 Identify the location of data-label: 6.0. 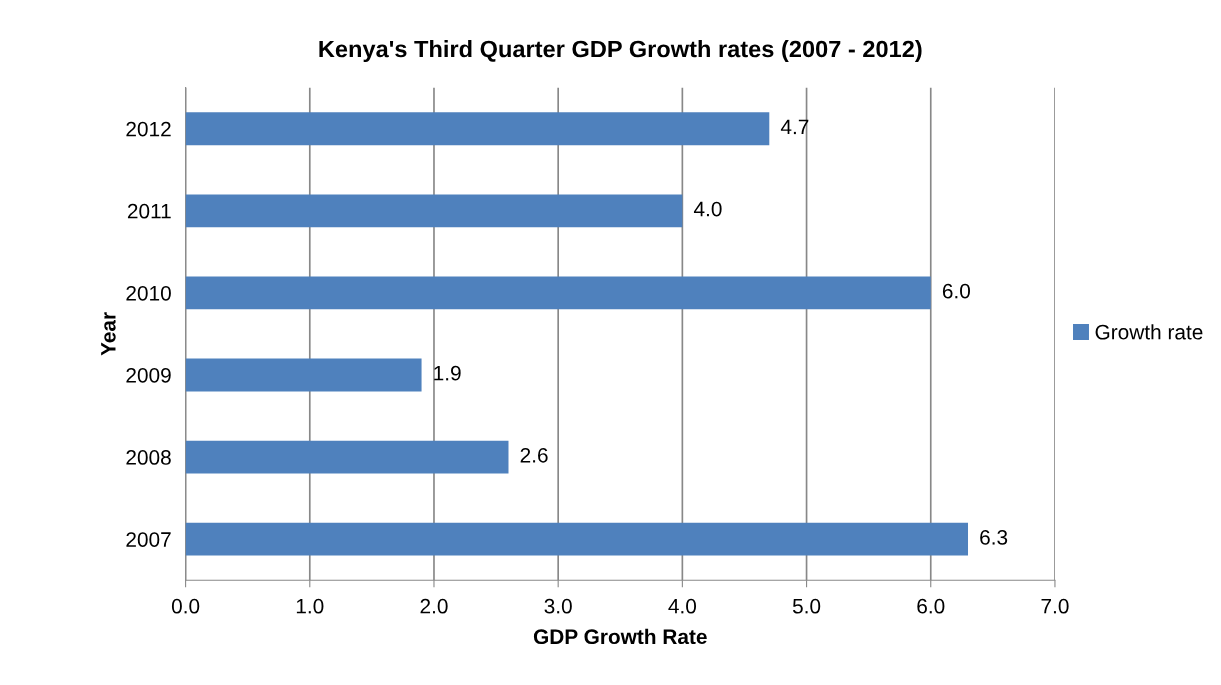
(956, 291).